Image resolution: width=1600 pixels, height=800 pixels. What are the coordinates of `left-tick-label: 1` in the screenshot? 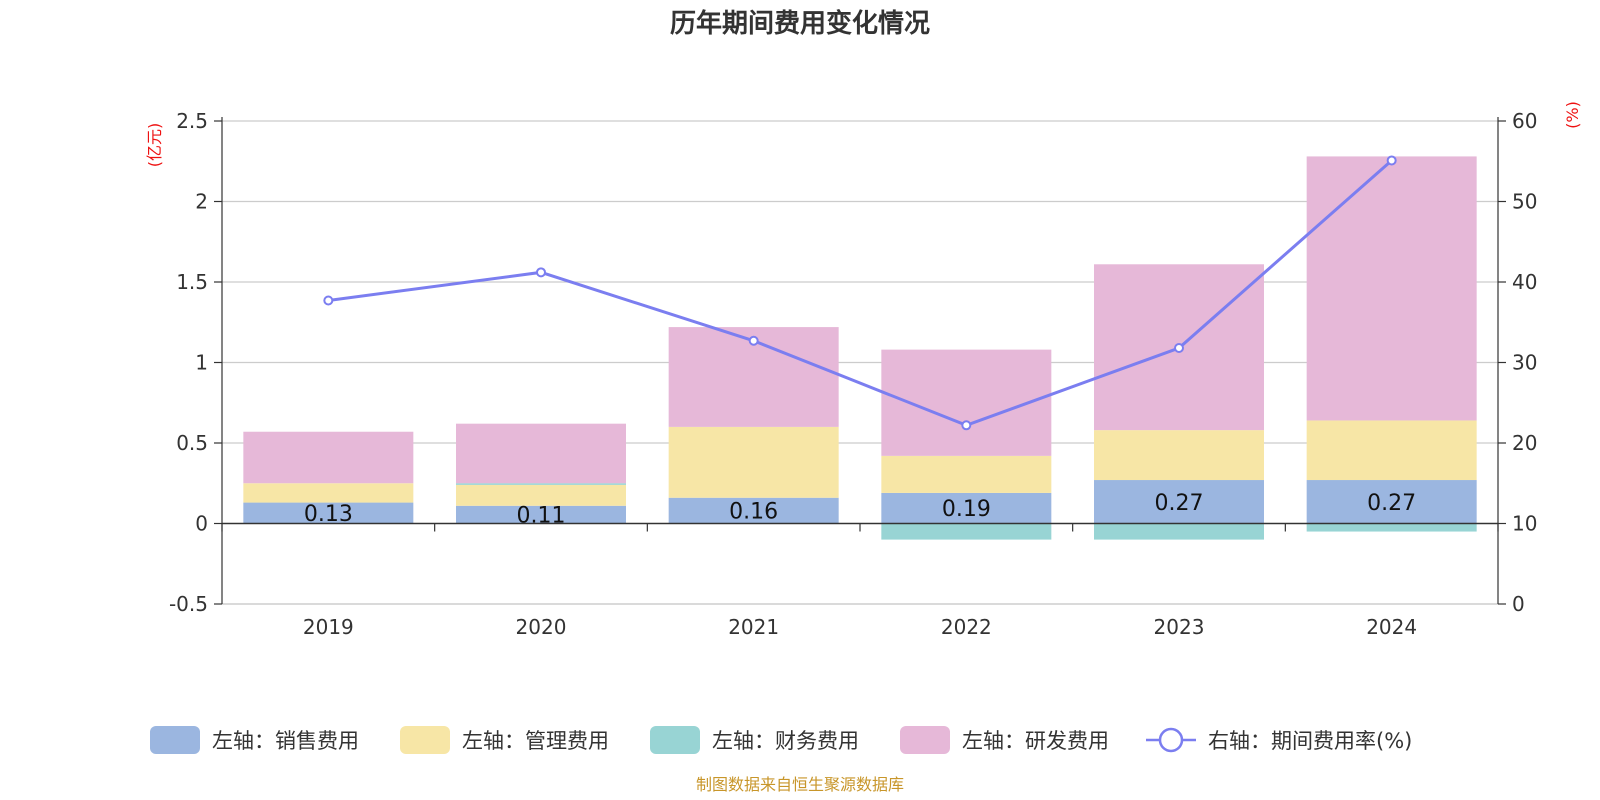 It's located at (201, 363).